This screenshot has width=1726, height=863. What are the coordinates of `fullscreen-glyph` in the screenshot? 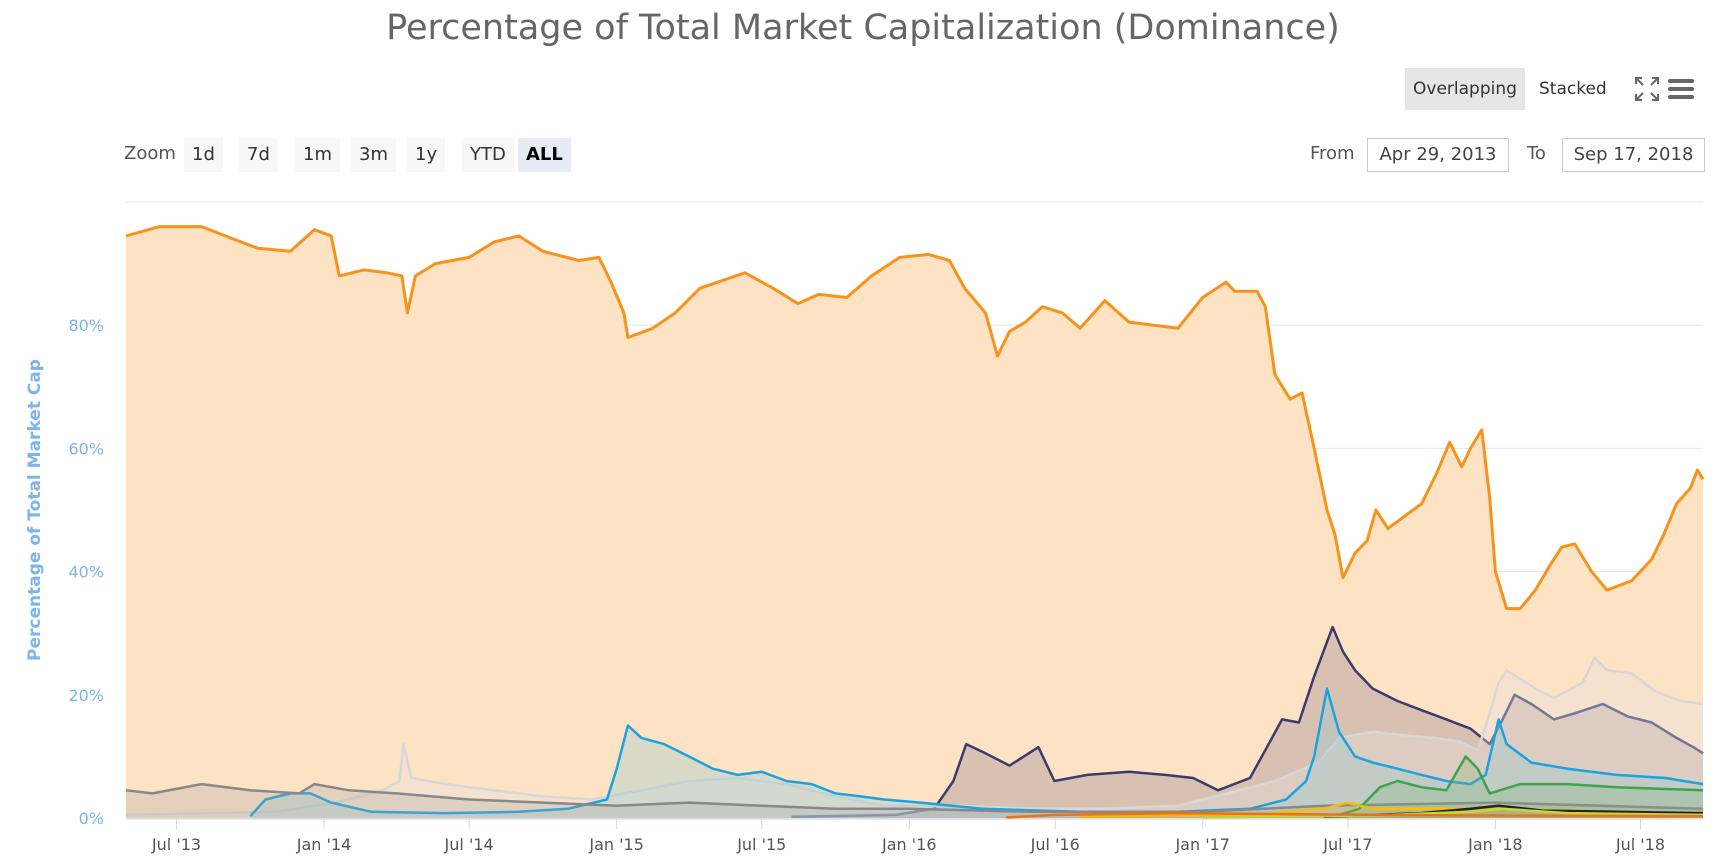 It's located at (1647, 89).